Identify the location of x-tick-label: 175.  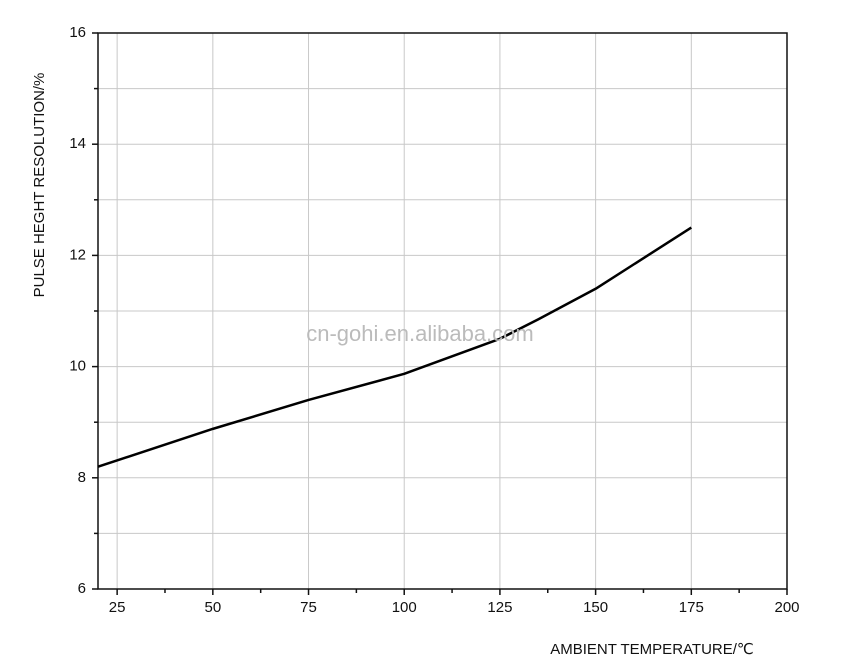
(691, 607).